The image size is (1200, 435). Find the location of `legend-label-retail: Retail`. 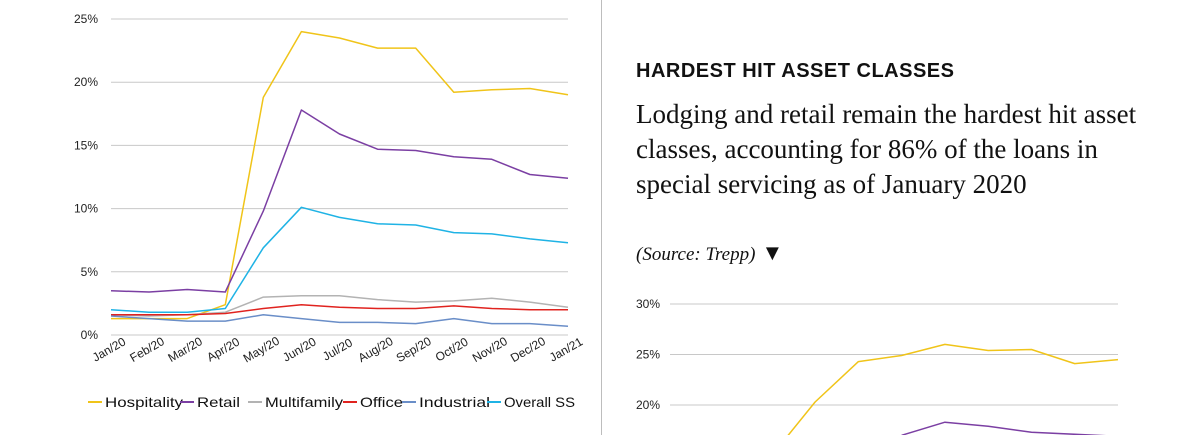

legend-label-retail: Retail is located at coordinates (218, 402).